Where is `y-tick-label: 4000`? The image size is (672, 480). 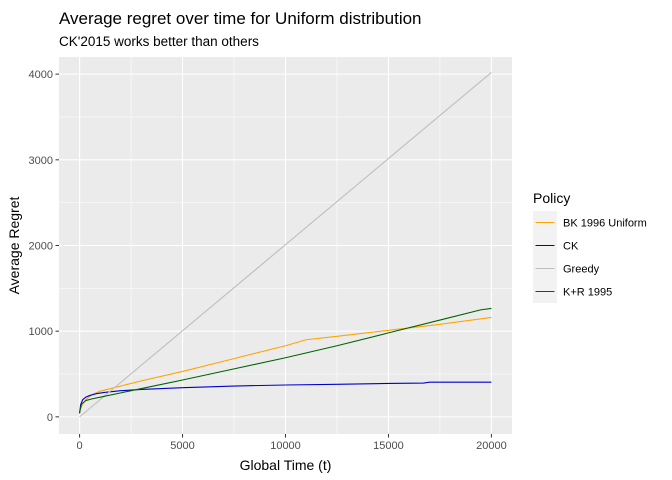 y-tick-label: 4000 is located at coordinates (41, 75).